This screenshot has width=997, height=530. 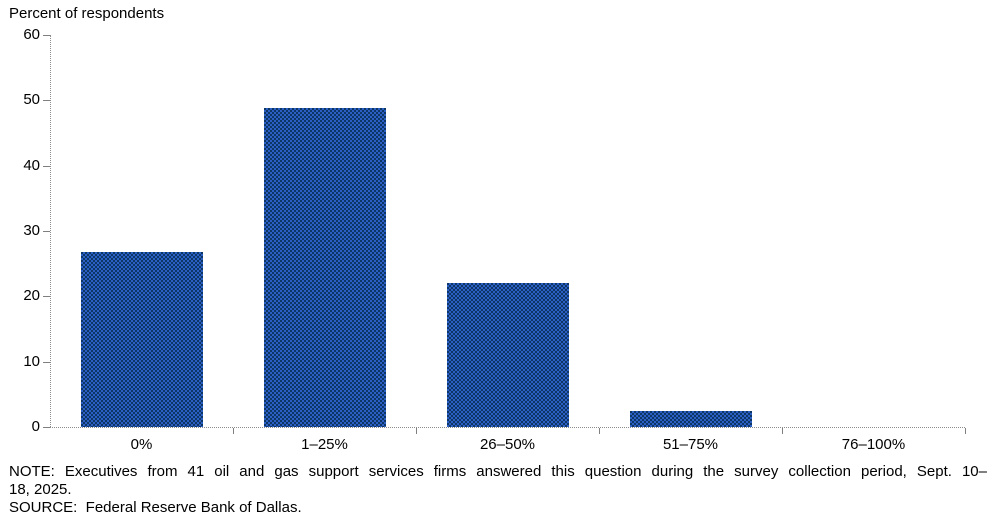 What do you see at coordinates (507, 427) in the screenshot?
I see `x-axis-line` at bounding box center [507, 427].